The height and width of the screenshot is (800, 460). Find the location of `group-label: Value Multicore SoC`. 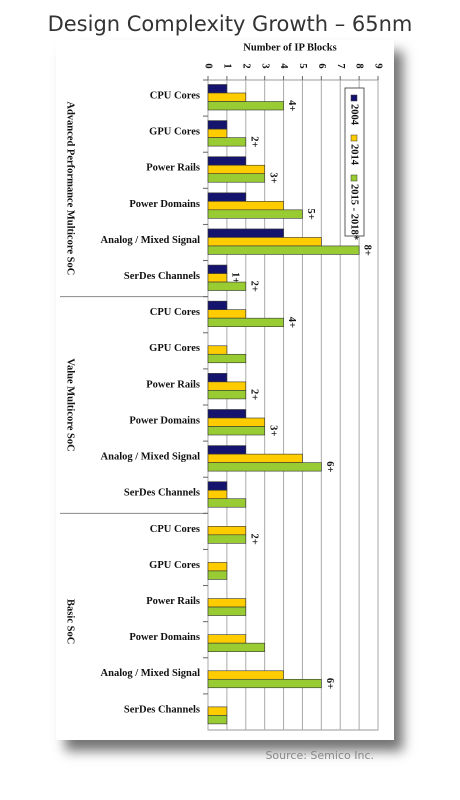

group-label: Value Multicore SoC is located at coordinates (70, 404).